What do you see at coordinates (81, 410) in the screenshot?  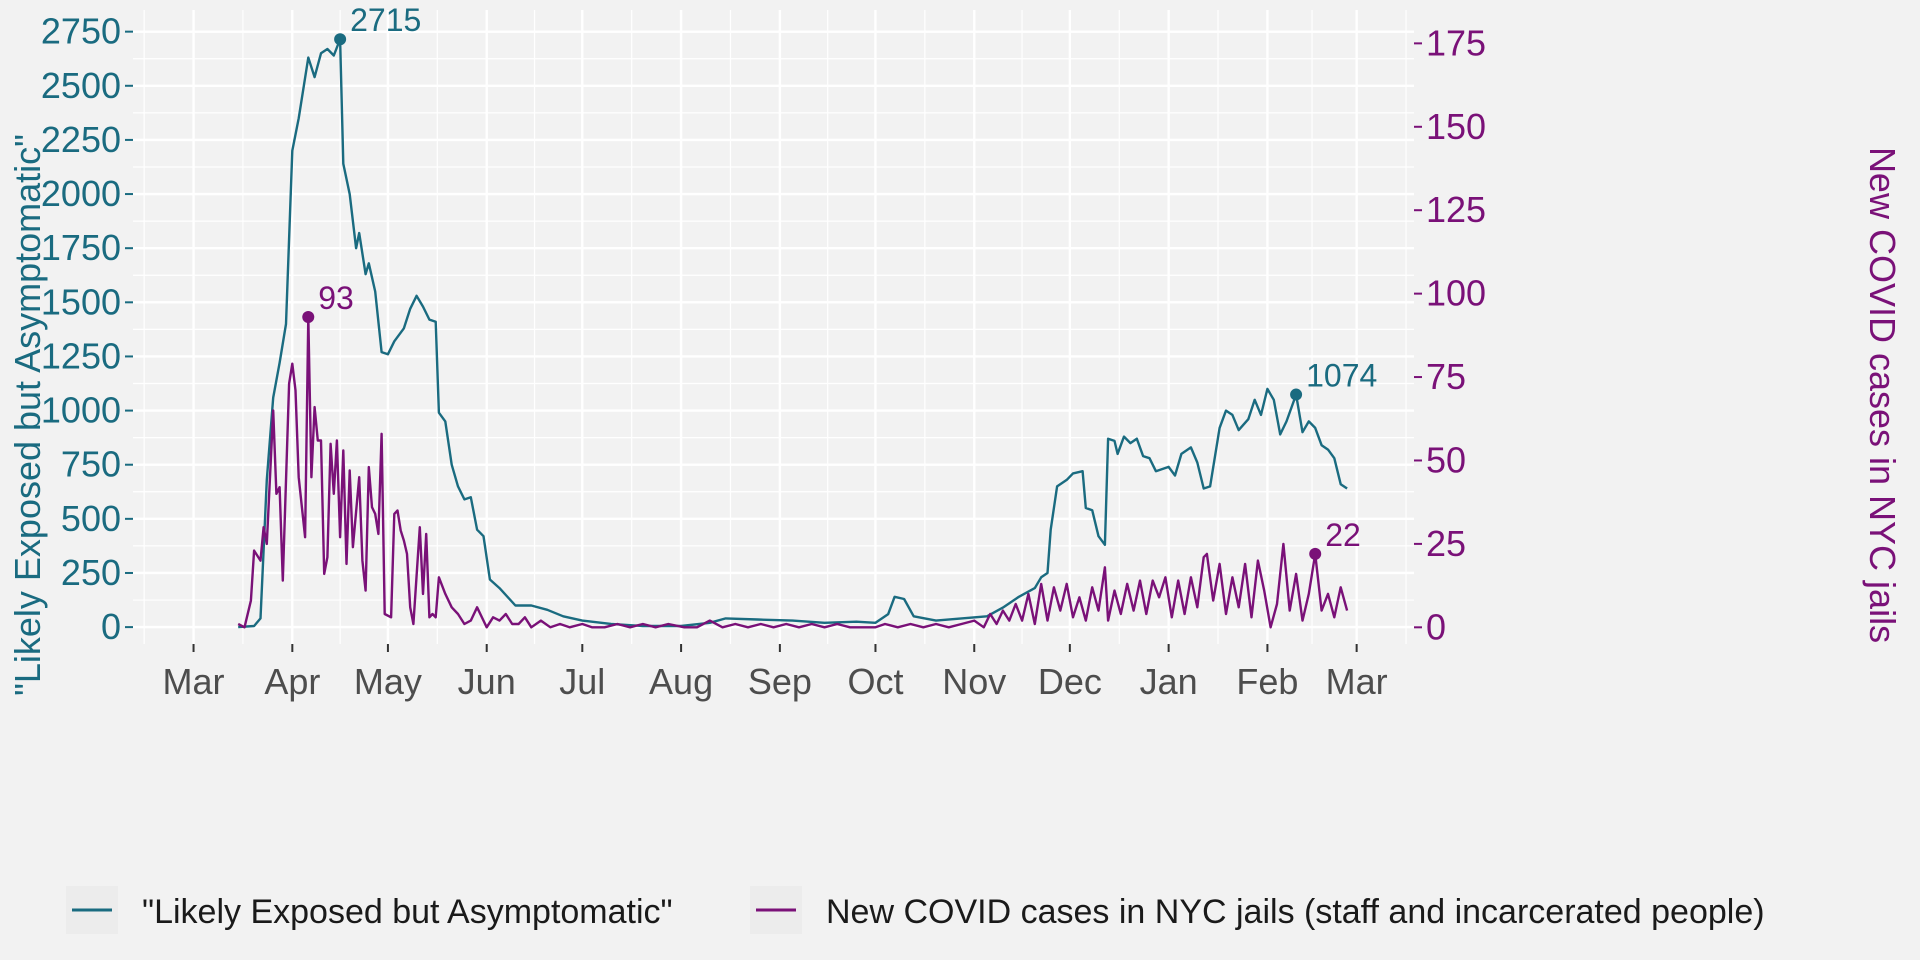 I see `left-tick-label: 1000` at bounding box center [81, 410].